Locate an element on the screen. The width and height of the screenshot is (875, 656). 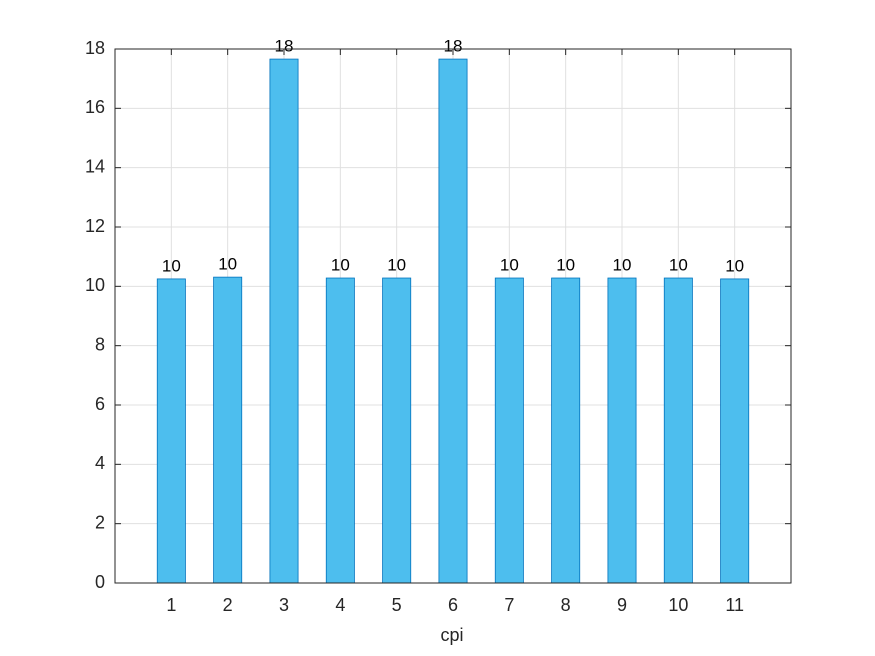
y-tick-label: 12 is located at coordinates (95, 226).